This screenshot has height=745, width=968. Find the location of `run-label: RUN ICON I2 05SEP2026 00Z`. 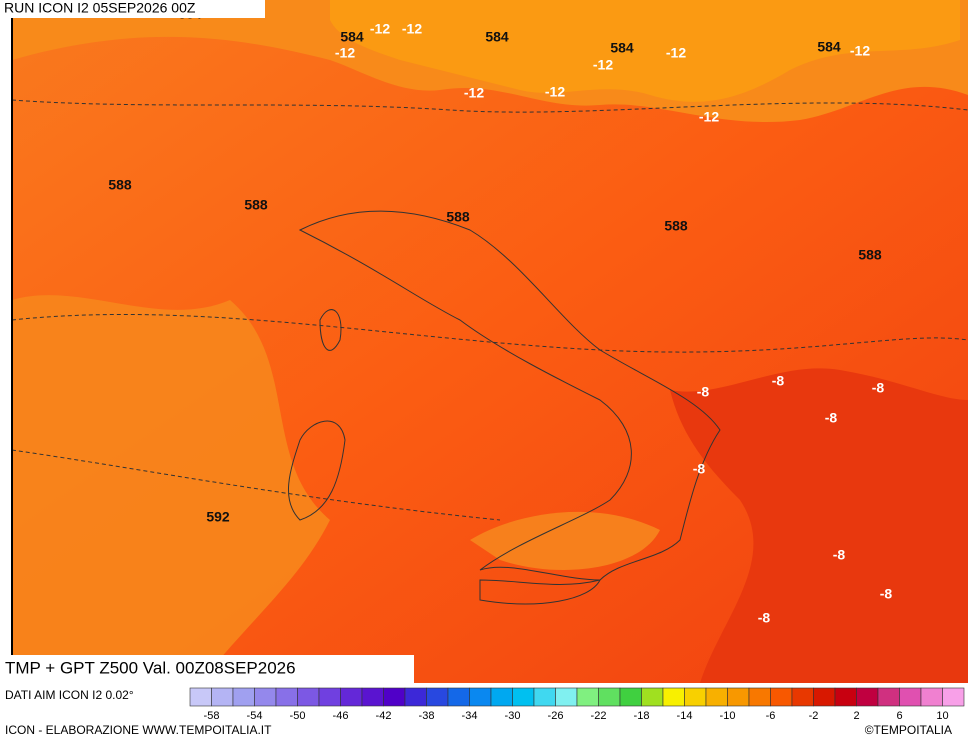

run-label: RUN ICON I2 05SEP2026 00Z is located at coordinates (100, 8).